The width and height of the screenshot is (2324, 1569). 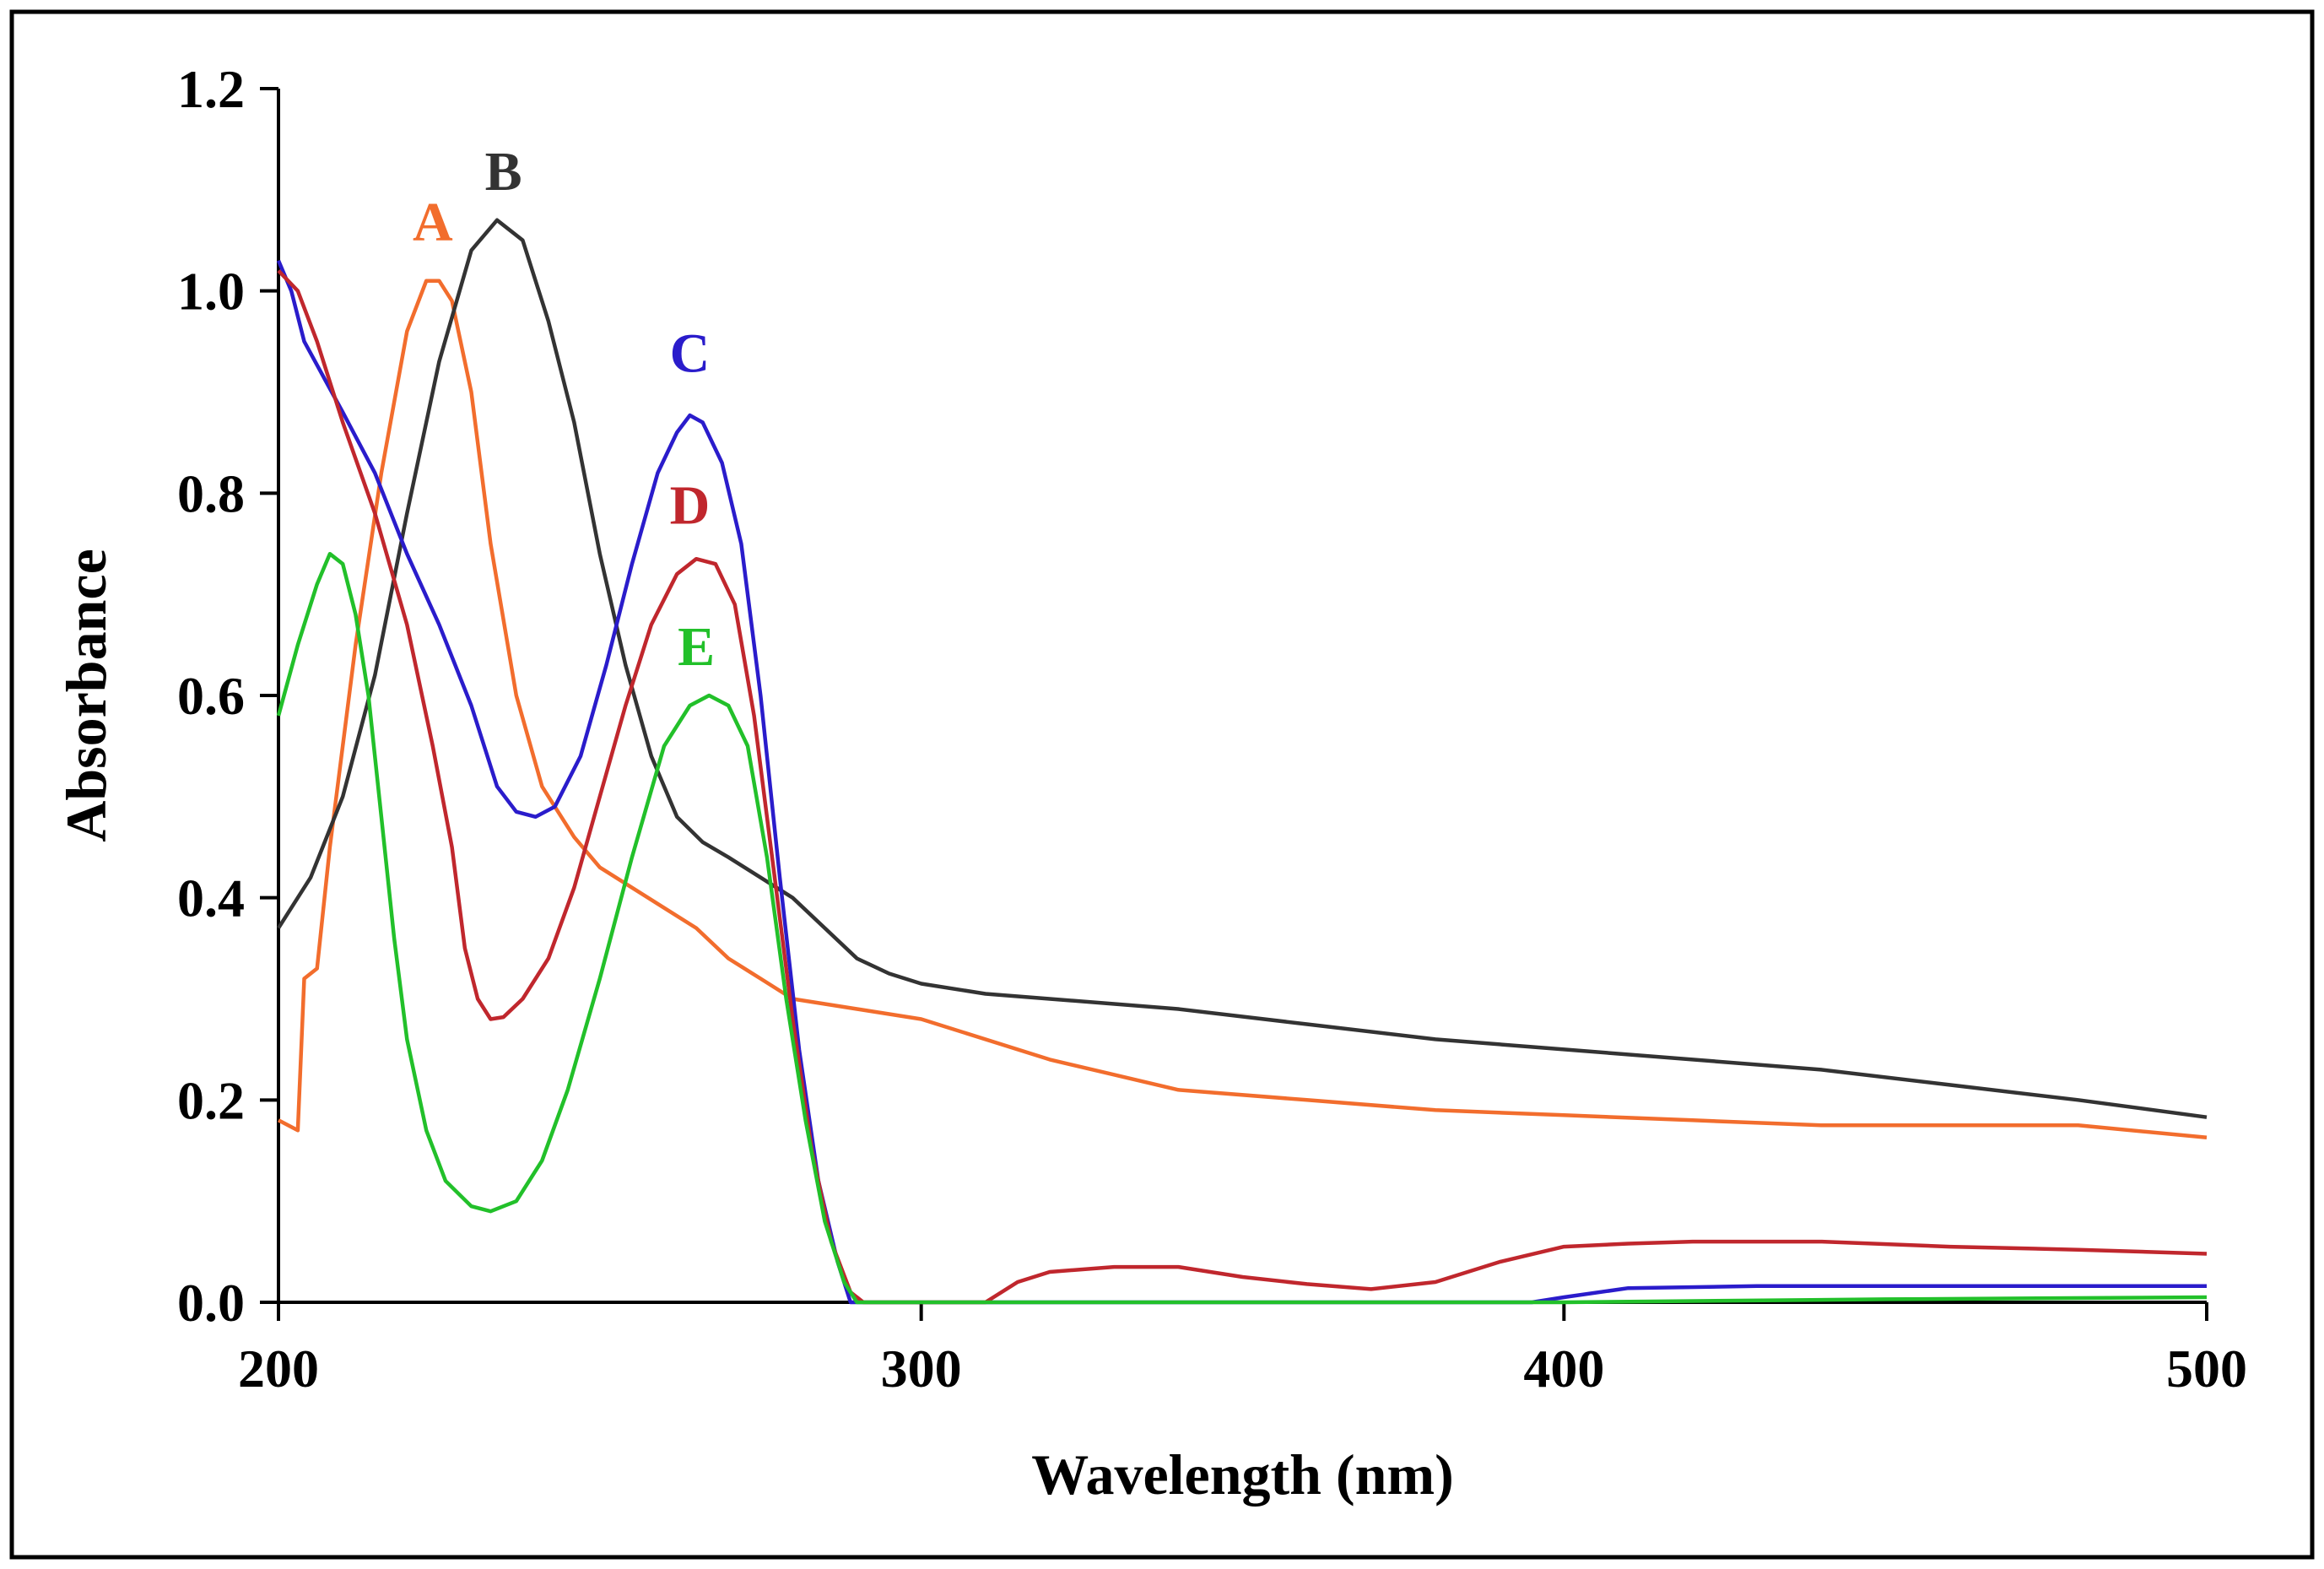 What do you see at coordinates (564, 409) in the screenshot?
I see `series-labels: AB C D E` at bounding box center [564, 409].